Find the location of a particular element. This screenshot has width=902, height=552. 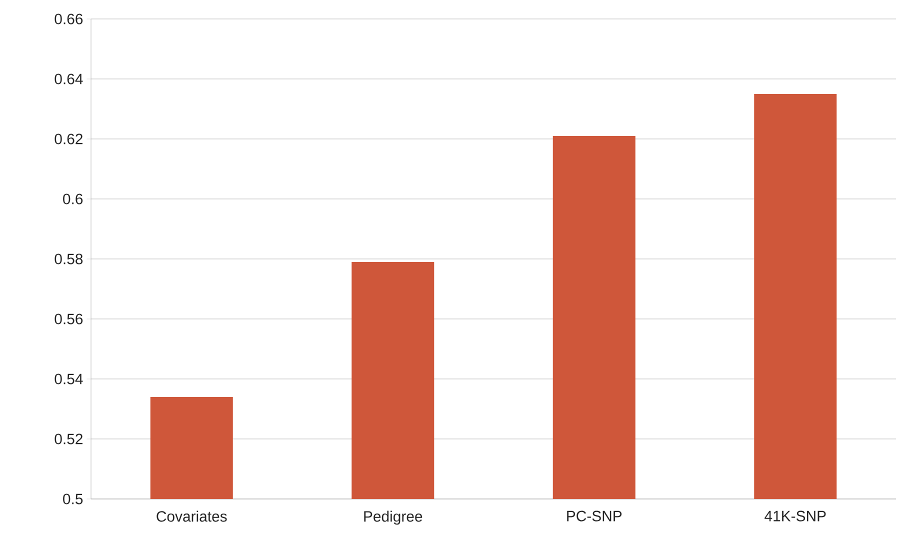

y-tick-label: 0.6 is located at coordinates (73, 199).